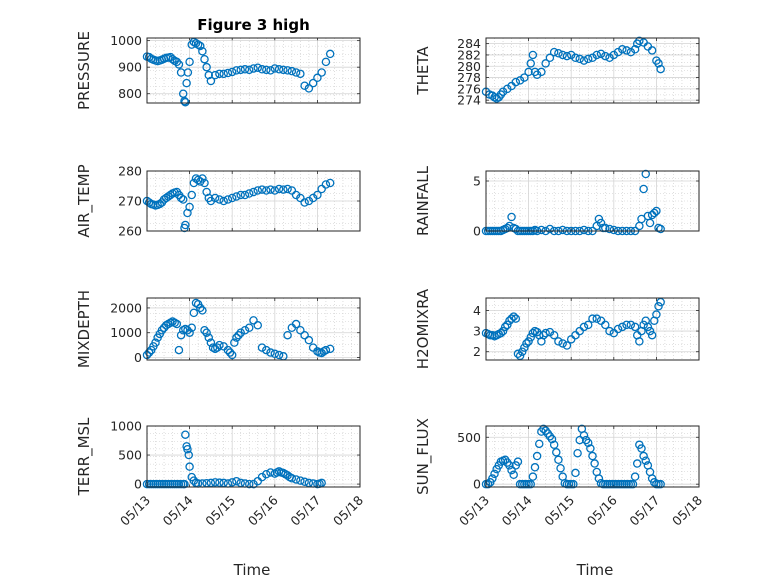  Describe the element at coordinates (130, 231) in the screenshot. I see `y-tick-label: 260` at that location.